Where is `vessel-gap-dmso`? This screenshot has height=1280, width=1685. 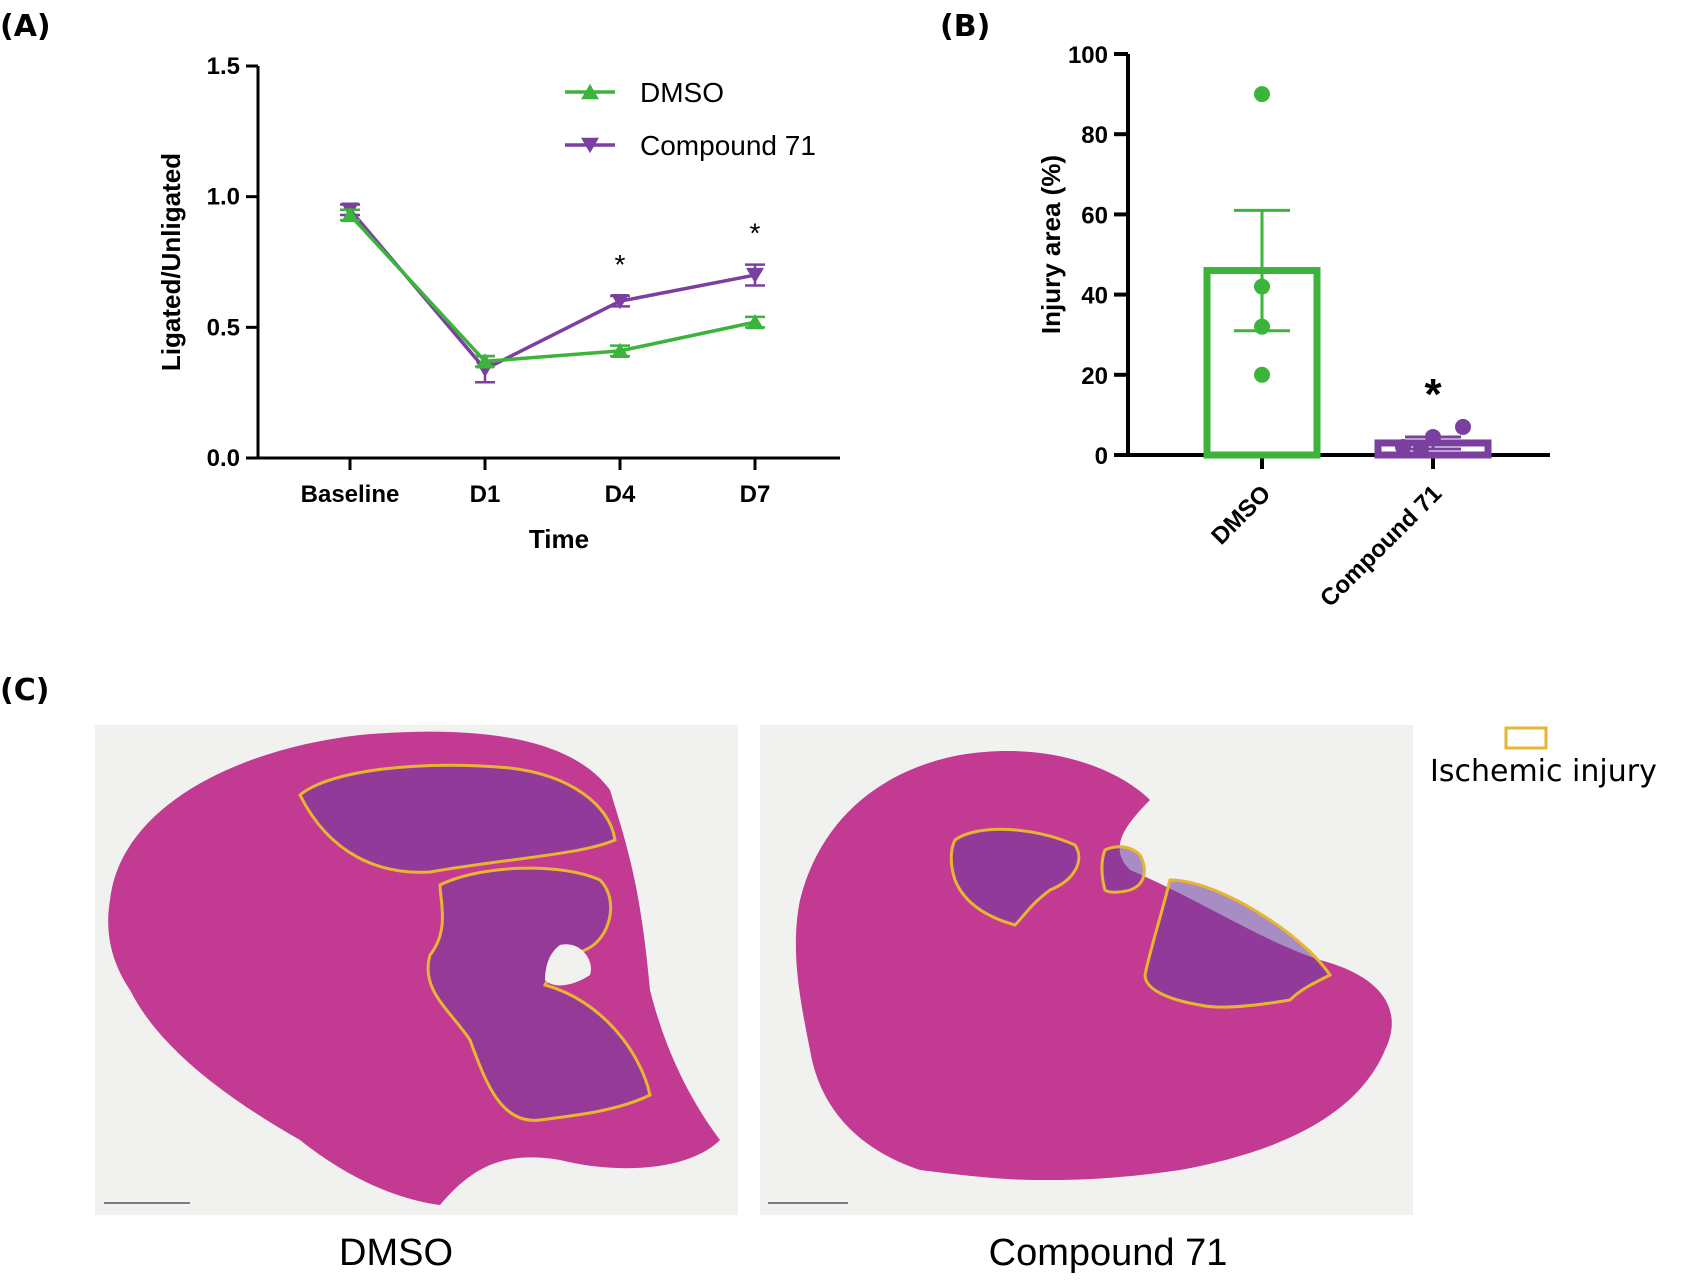
vessel-gap-dmso is located at coordinates (568, 965).